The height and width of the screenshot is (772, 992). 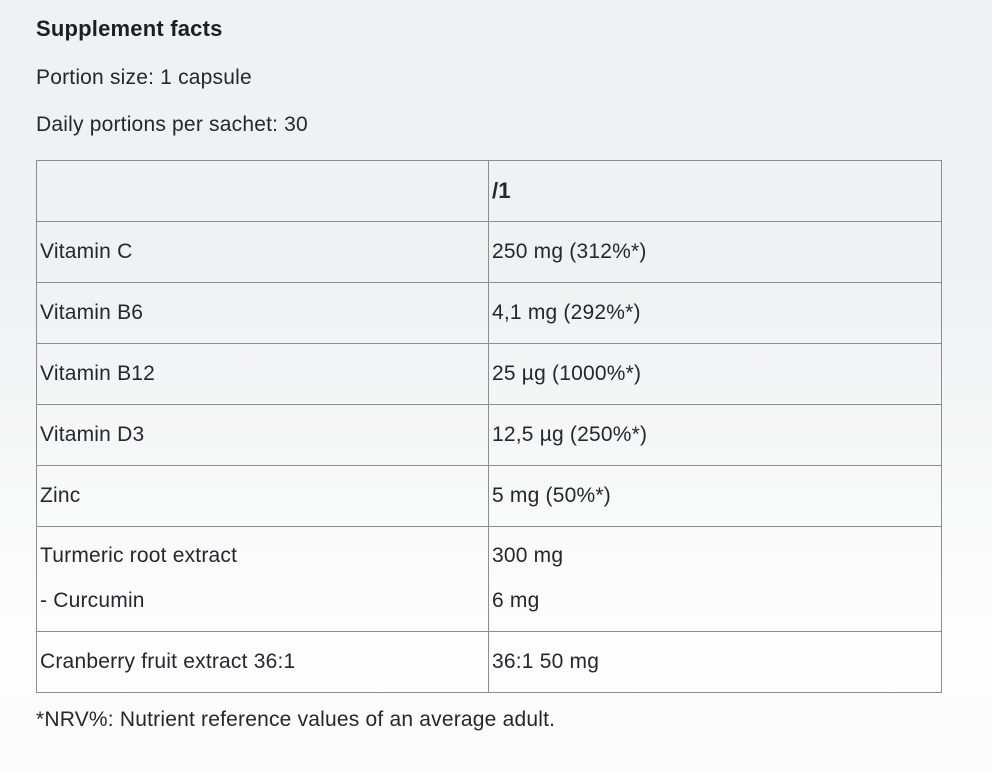 What do you see at coordinates (92, 601) in the screenshot?
I see `cell-line: - Curcumin` at bounding box center [92, 601].